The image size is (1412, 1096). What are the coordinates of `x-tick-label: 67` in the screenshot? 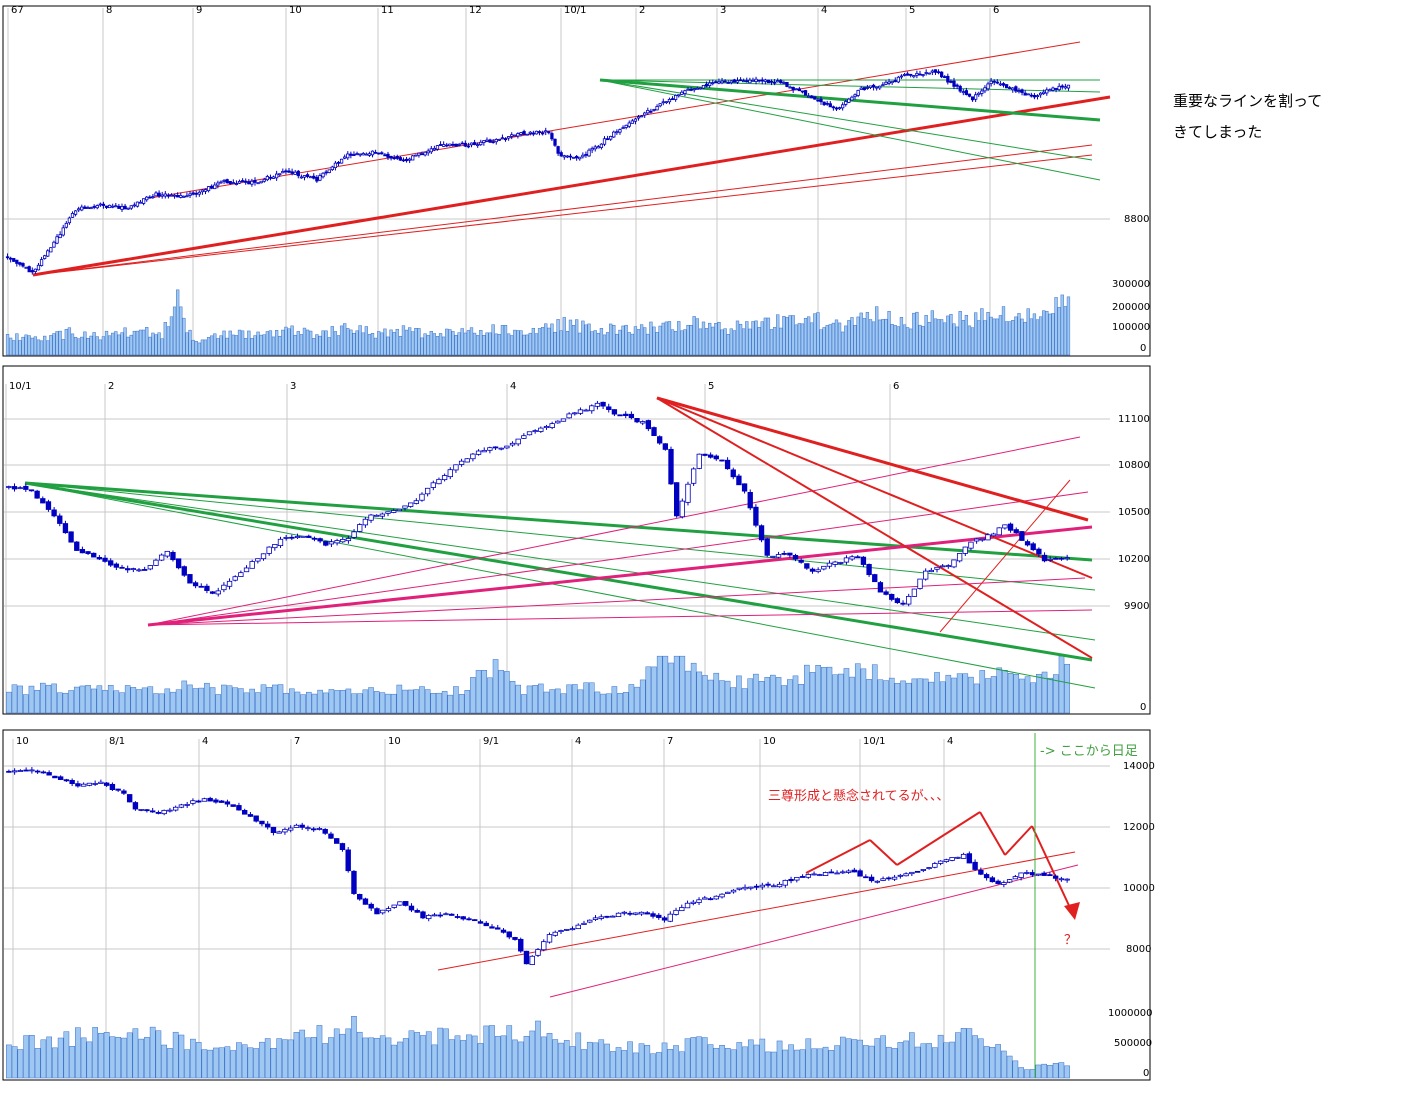 It's located at (17, 10).